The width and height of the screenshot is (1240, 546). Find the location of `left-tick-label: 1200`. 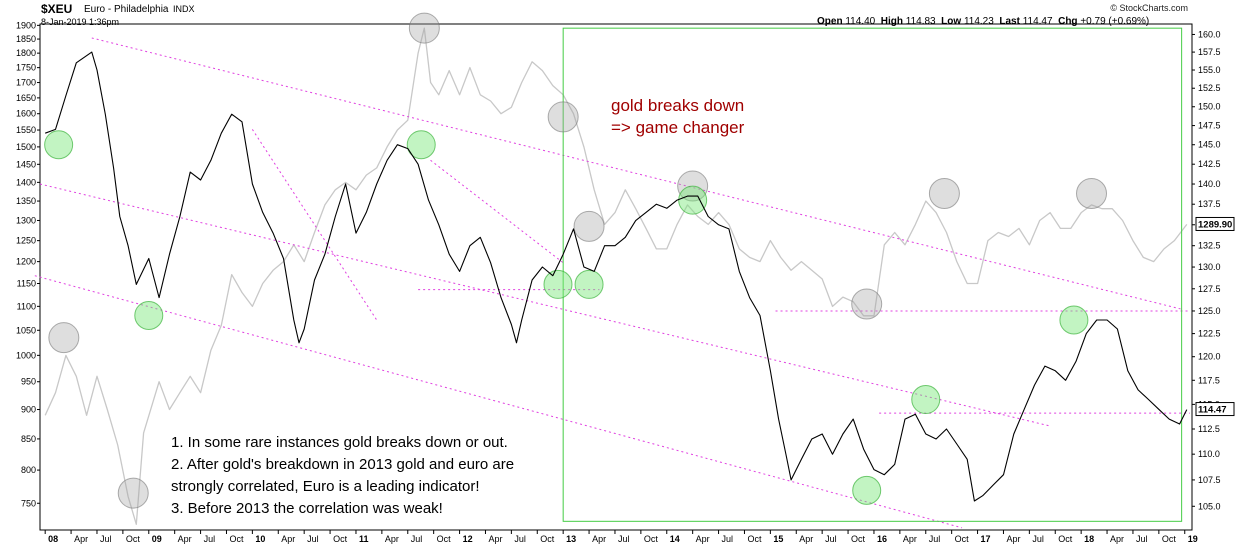

left-tick-label: 1200 is located at coordinates (26, 262).